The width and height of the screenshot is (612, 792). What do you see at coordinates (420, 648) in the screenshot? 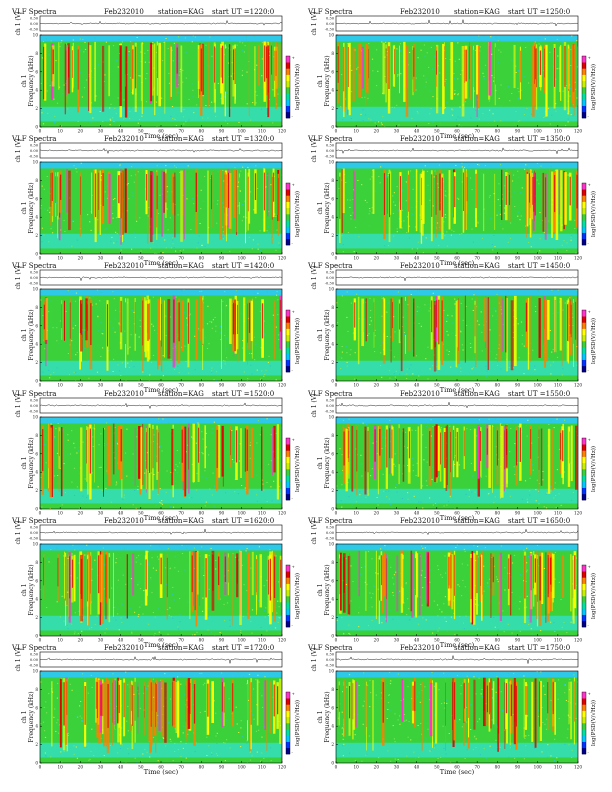
I see `panel-date: Feb232010` at bounding box center [420, 648].